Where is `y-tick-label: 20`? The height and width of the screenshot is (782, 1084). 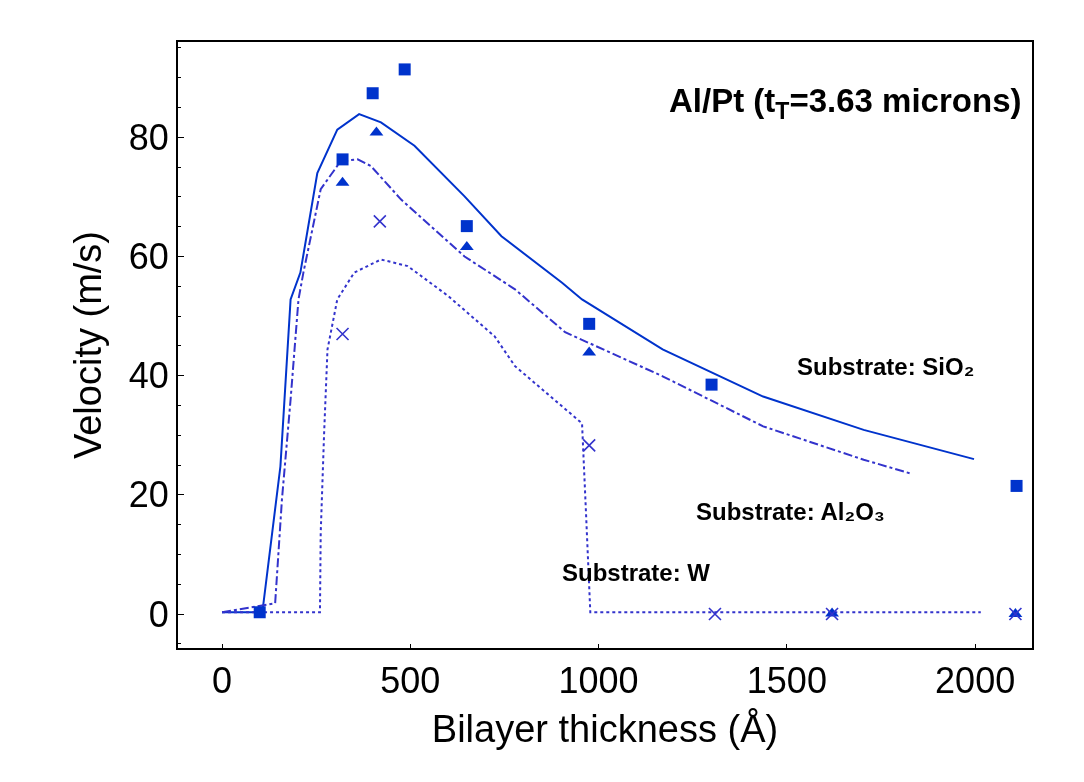 y-tick-label: 20 is located at coordinates (148, 495).